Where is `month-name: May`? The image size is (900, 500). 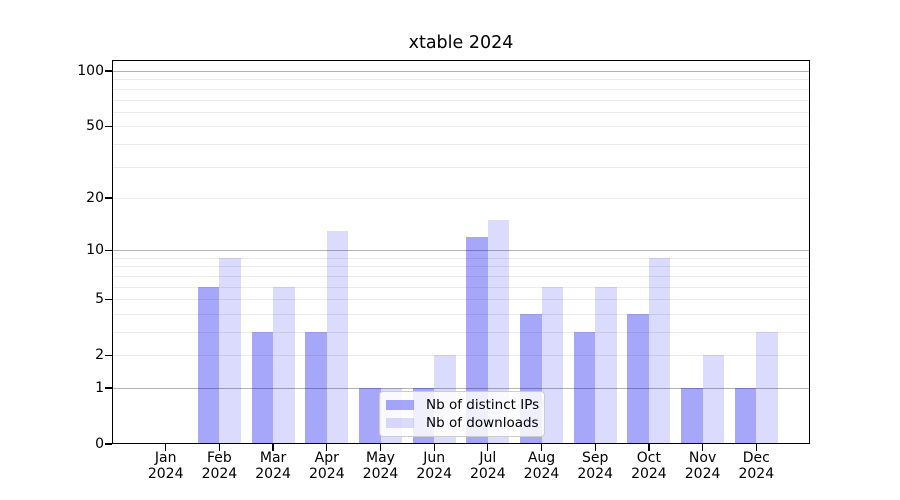 month-name: May is located at coordinates (380, 458).